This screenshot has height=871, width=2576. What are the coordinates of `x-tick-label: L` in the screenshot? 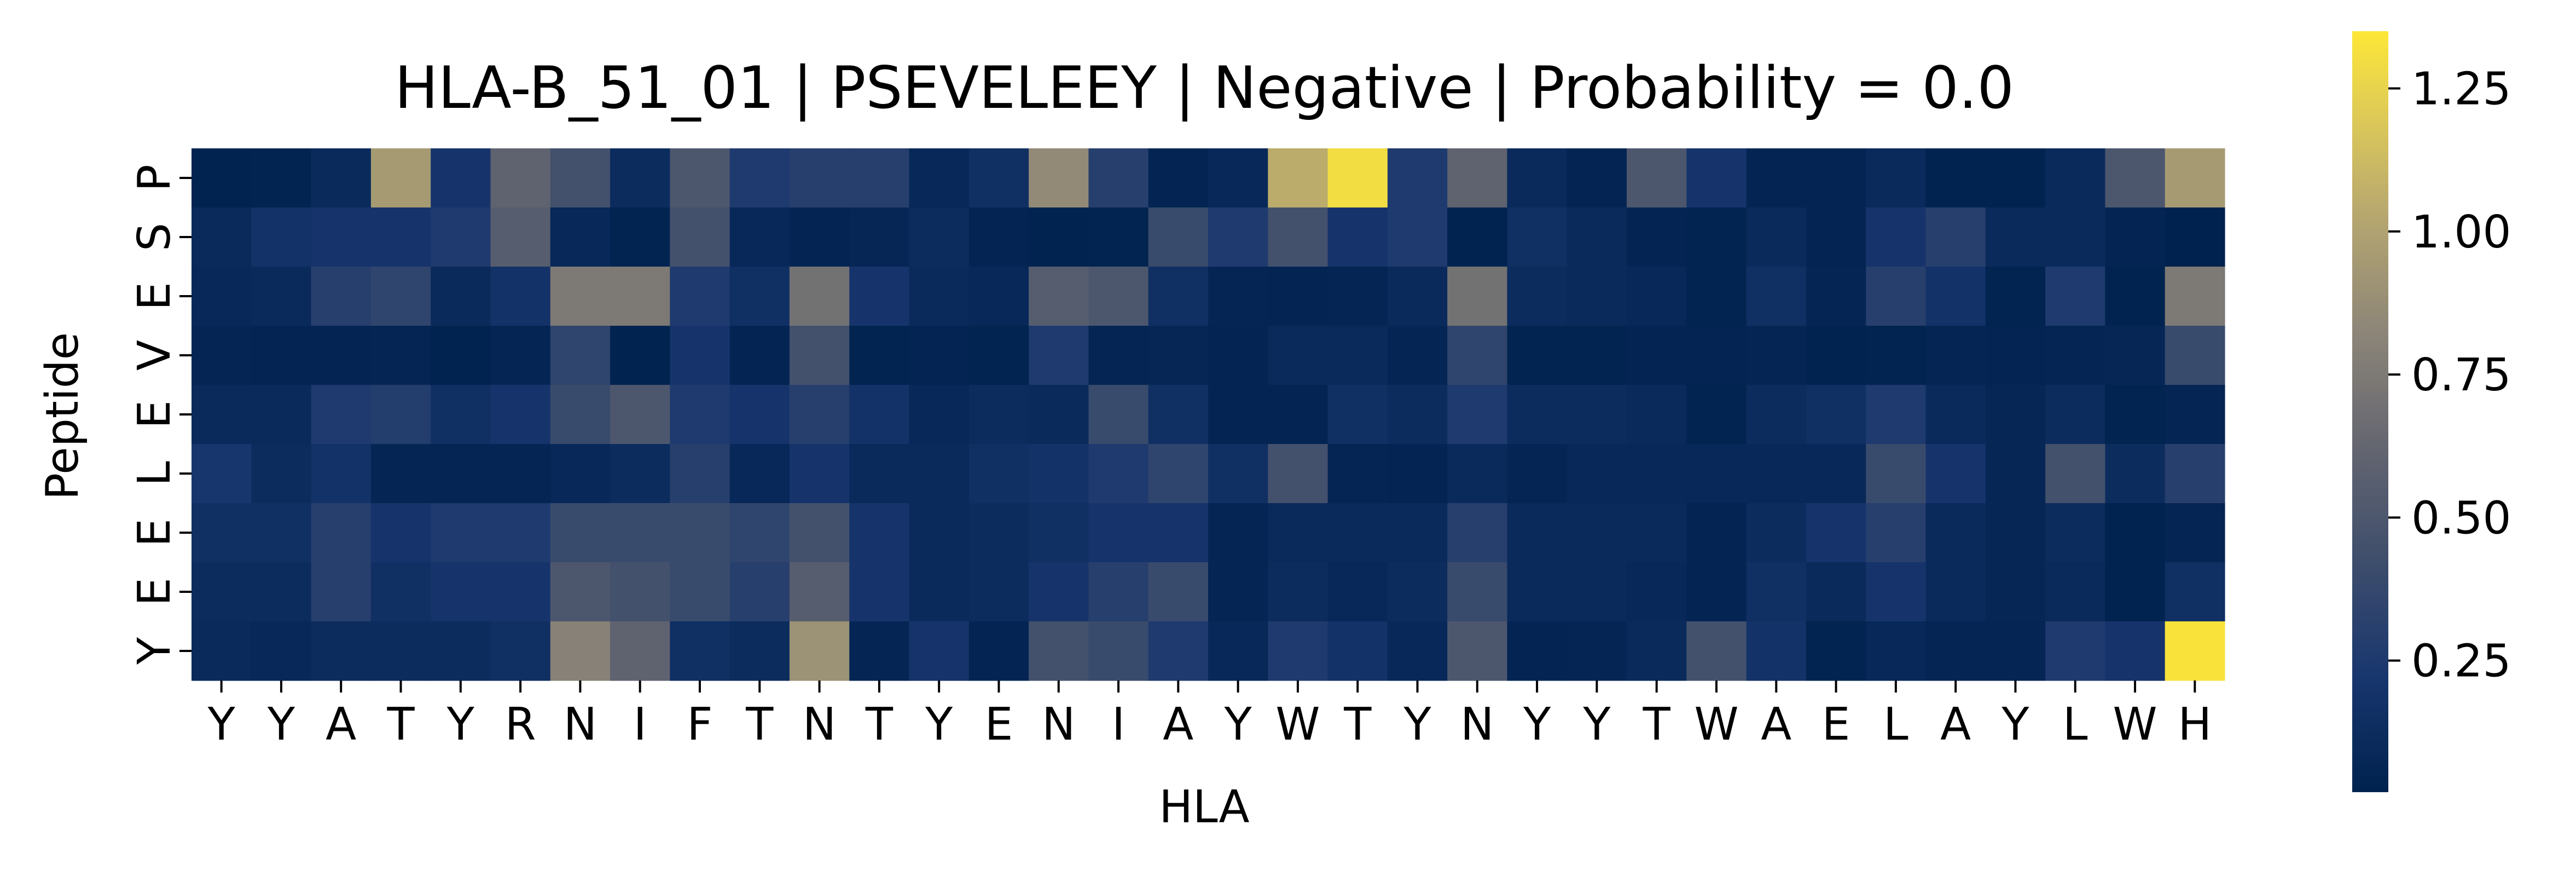 It's located at (1896, 725).